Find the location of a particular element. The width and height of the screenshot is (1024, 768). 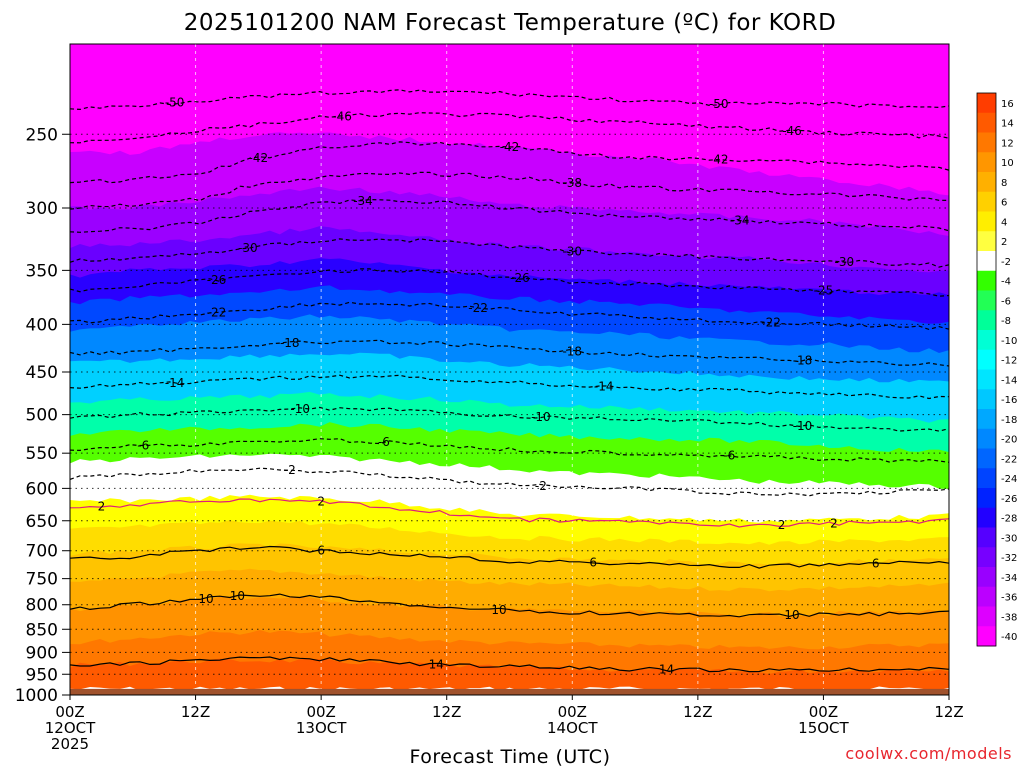

colorbar-label: 12 is located at coordinates (1007, 143).